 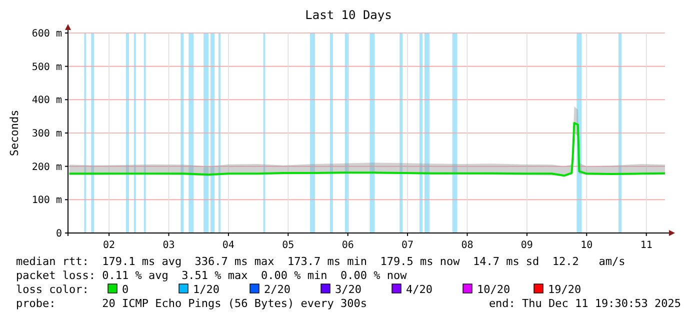 What do you see at coordinates (125, 289) in the screenshot?
I see `legend-label: 0` at bounding box center [125, 289].